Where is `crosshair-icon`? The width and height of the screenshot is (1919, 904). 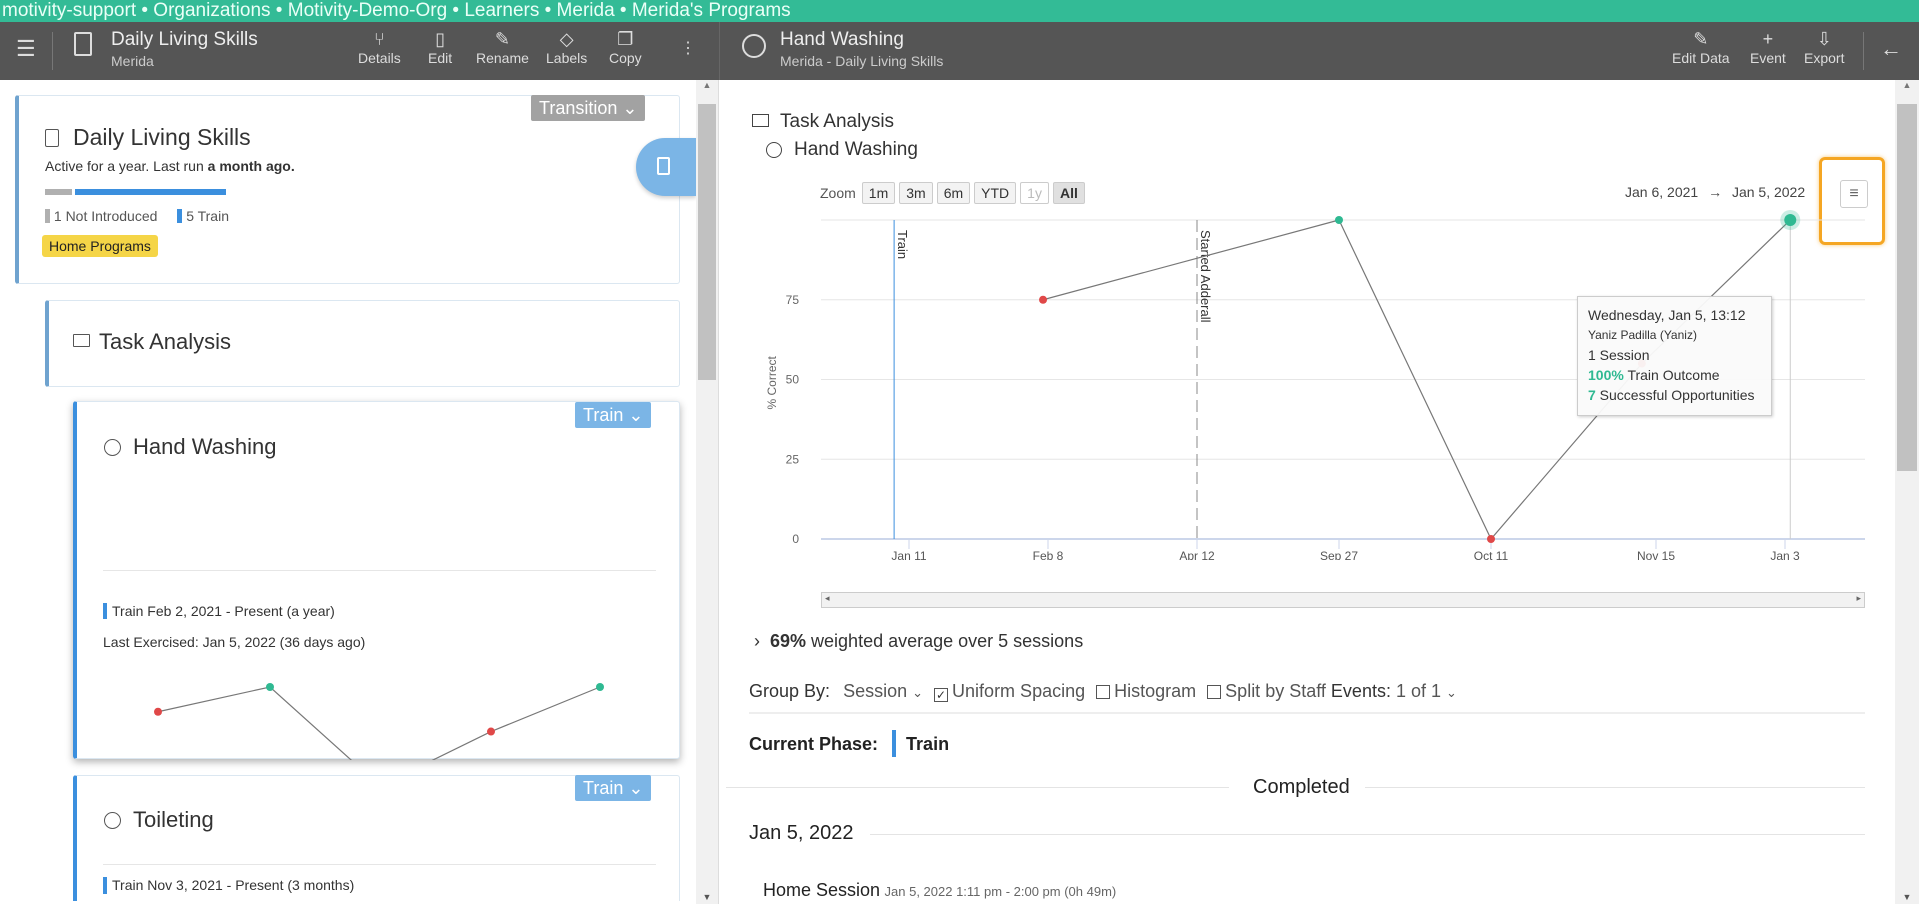 crosshair-icon is located at coordinates (112, 447).